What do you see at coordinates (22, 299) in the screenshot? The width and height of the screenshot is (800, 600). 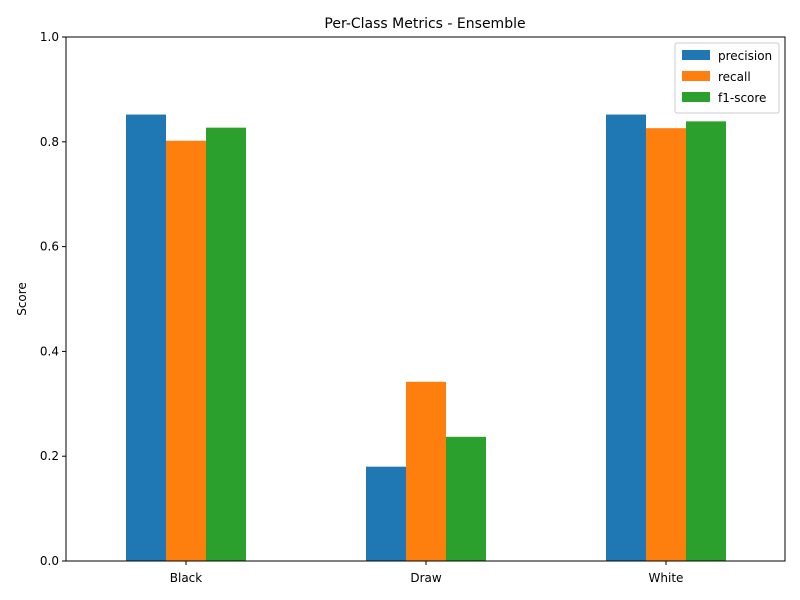 I see `y-axis-title: Score` at bounding box center [22, 299].